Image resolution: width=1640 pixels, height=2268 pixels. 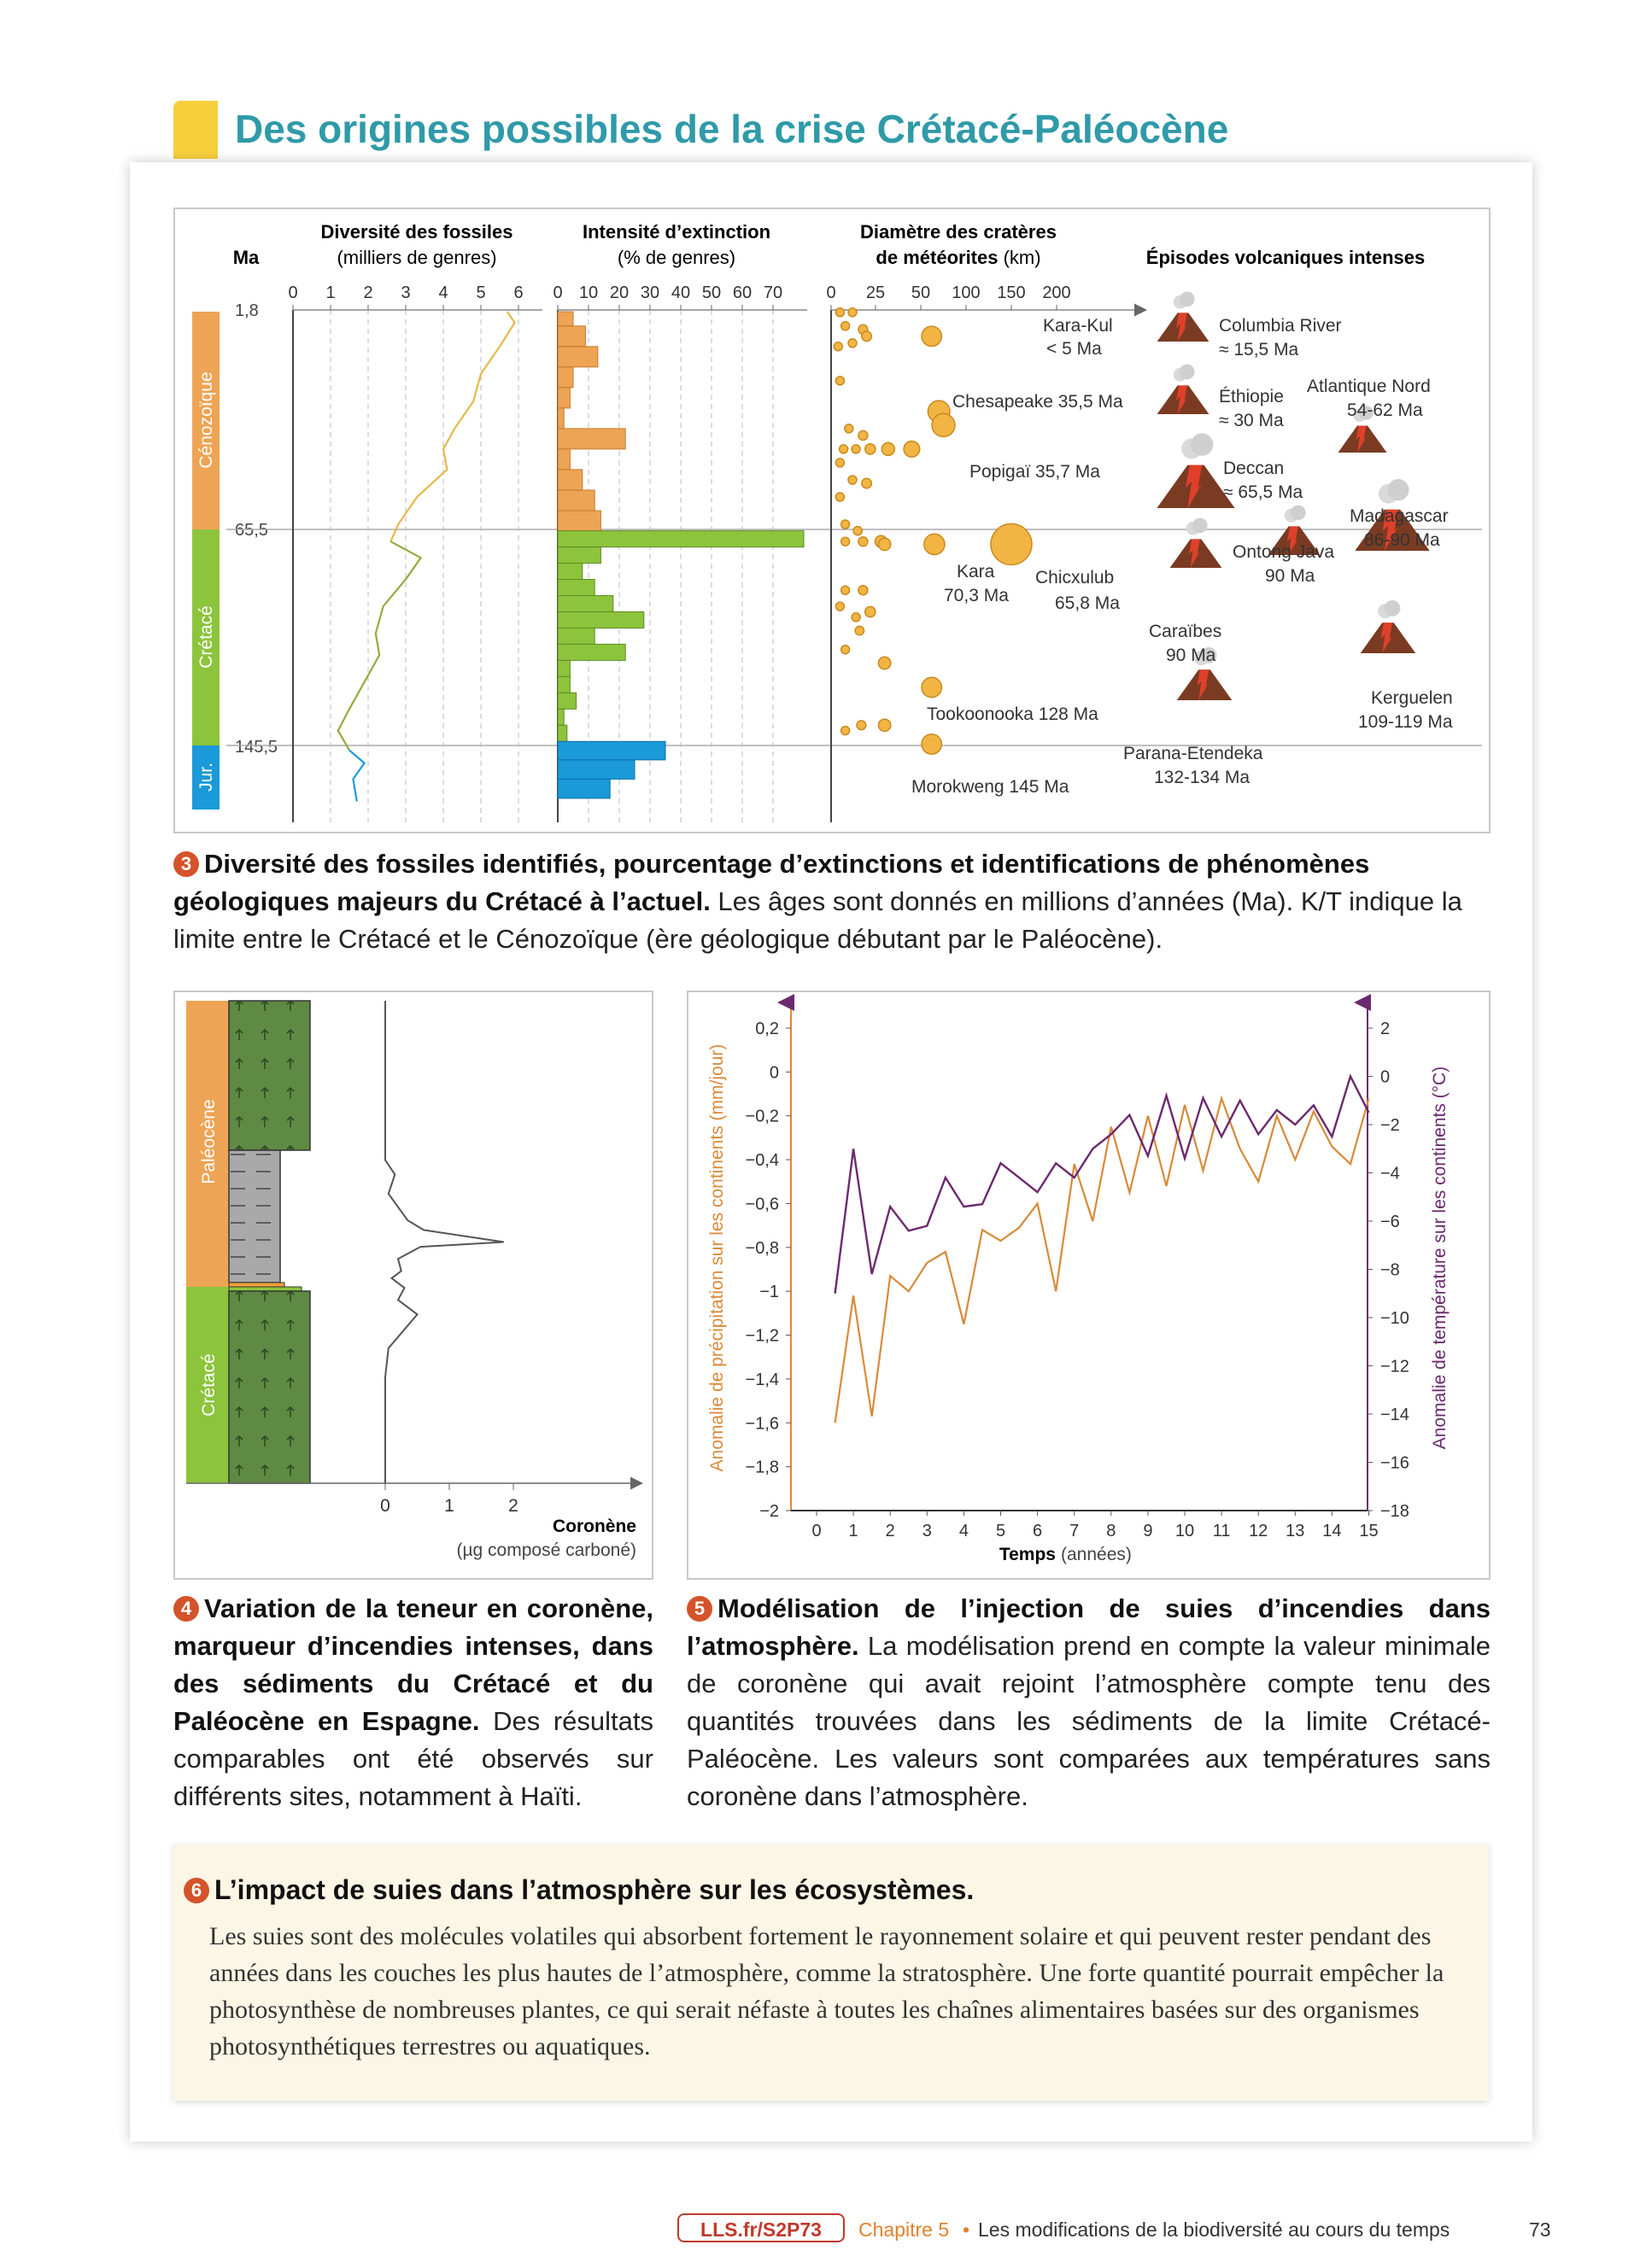 I want to click on craters-title: Diamètre des cratères, so click(x=958, y=232).